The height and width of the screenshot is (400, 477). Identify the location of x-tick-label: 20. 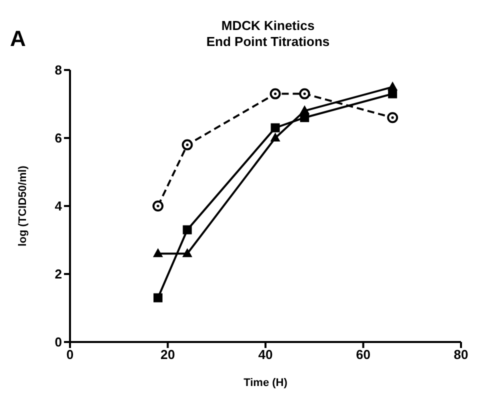
(167, 354).